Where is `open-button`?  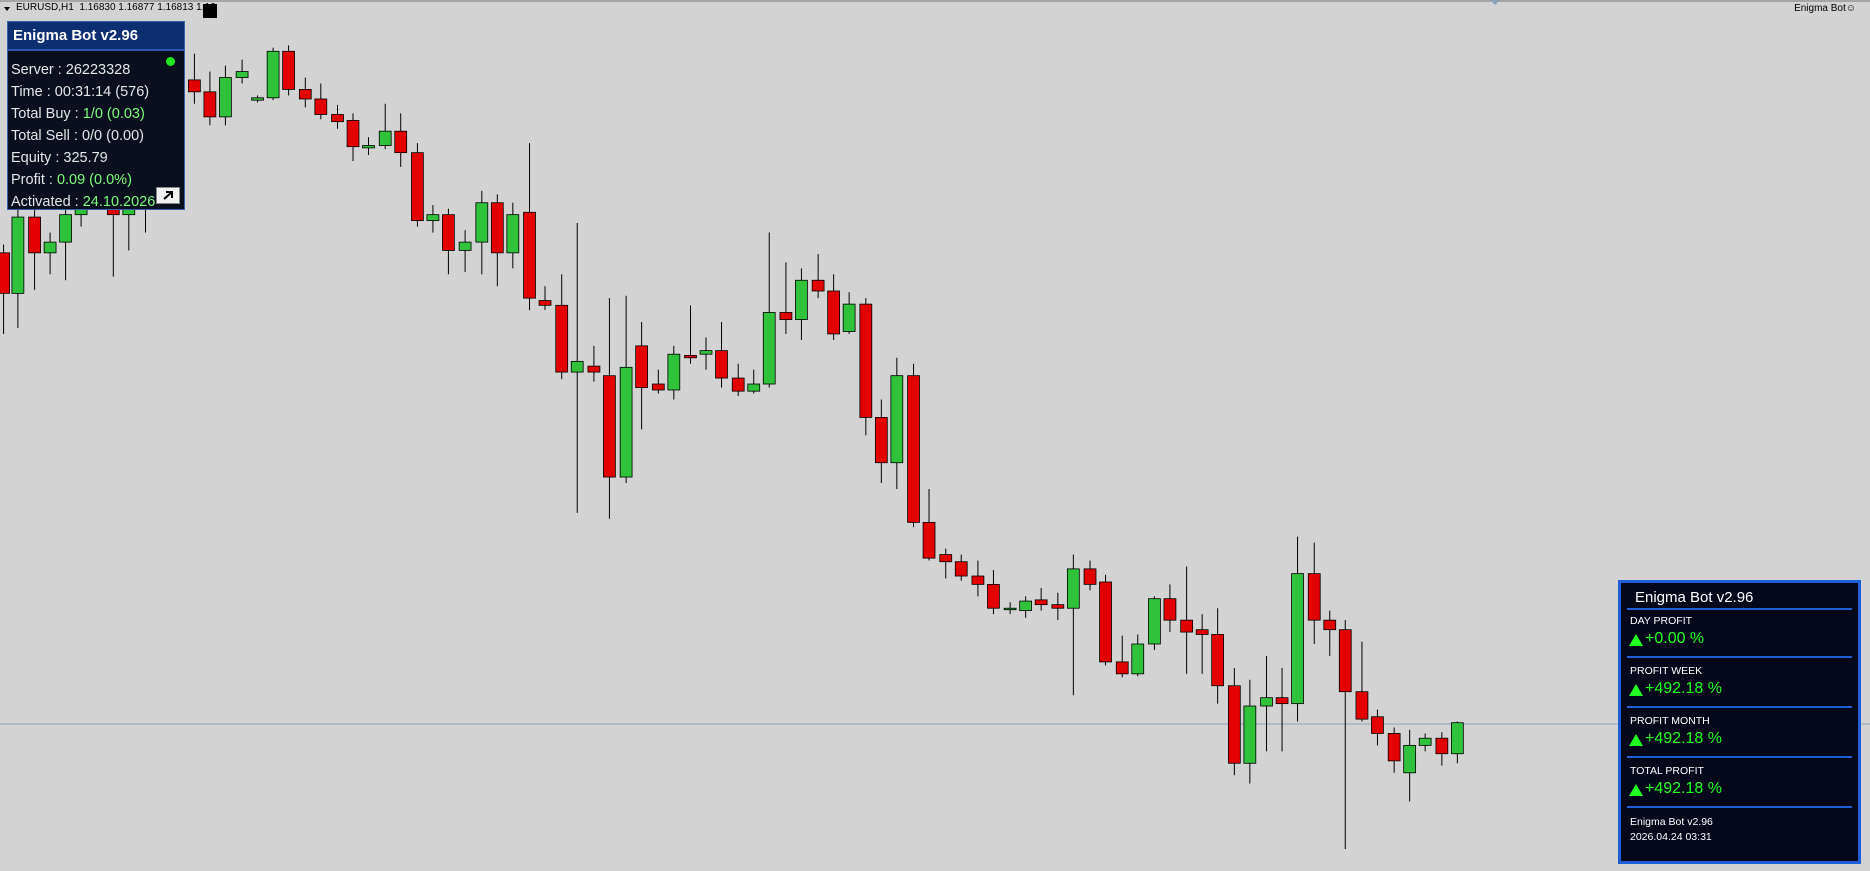
open-button is located at coordinates (168, 195).